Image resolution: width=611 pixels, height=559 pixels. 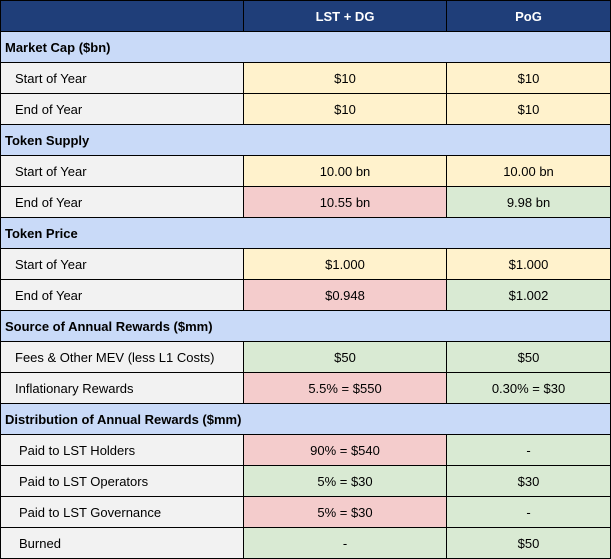 I want to click on section-row: Market Cap ($bn), so click(x=305, y=47).